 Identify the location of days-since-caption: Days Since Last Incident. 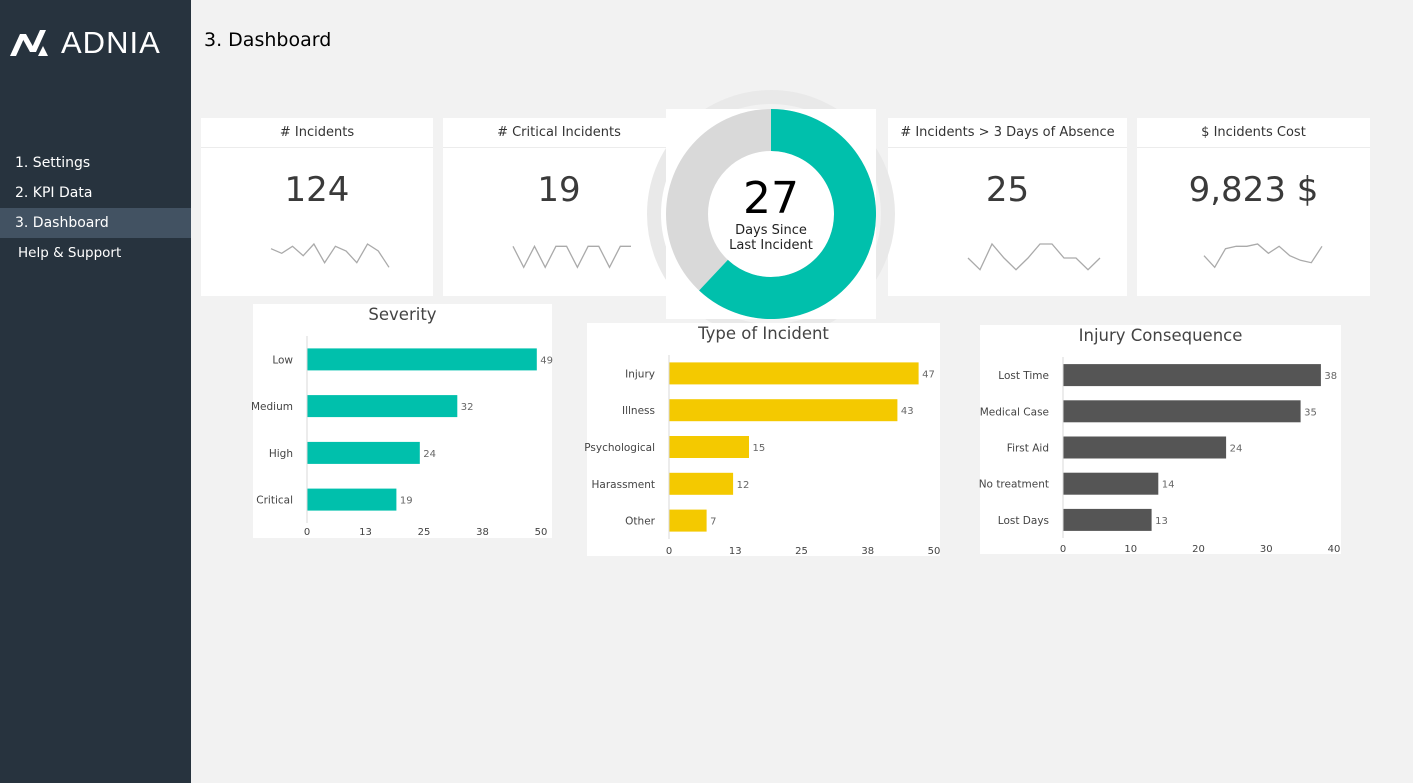
(771, 238).